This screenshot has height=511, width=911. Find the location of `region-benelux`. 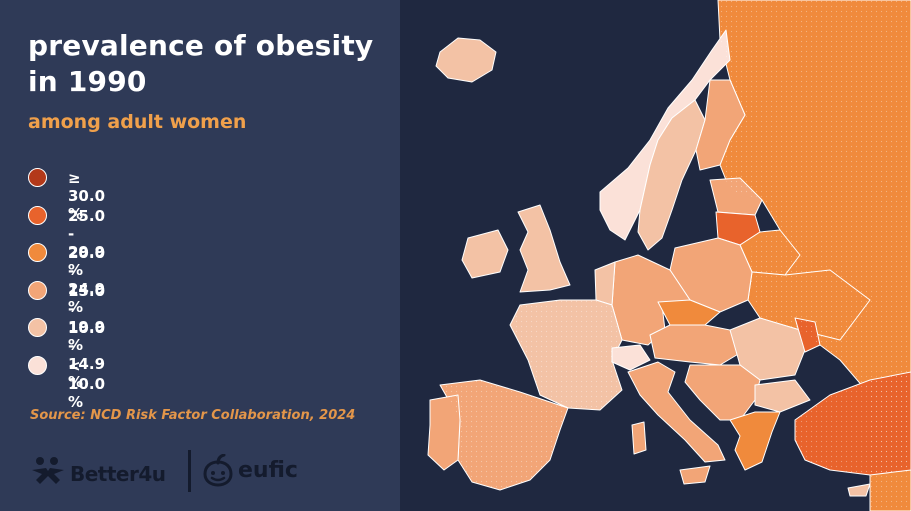

region-benelux is located at coordinates (605, 283).